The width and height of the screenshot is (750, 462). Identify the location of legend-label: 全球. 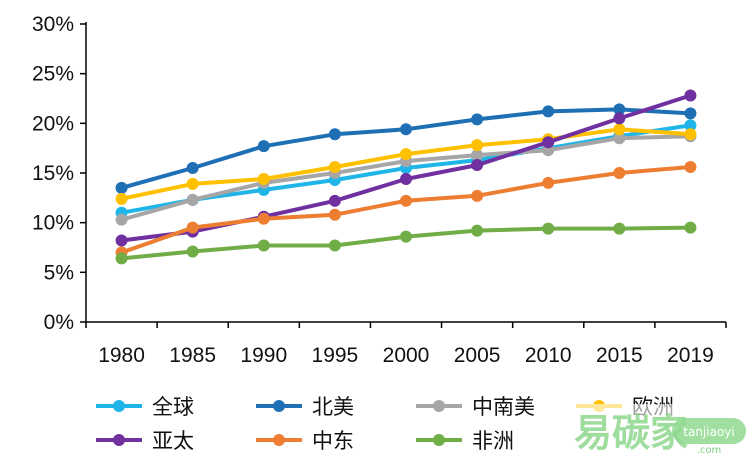
(173, 407).